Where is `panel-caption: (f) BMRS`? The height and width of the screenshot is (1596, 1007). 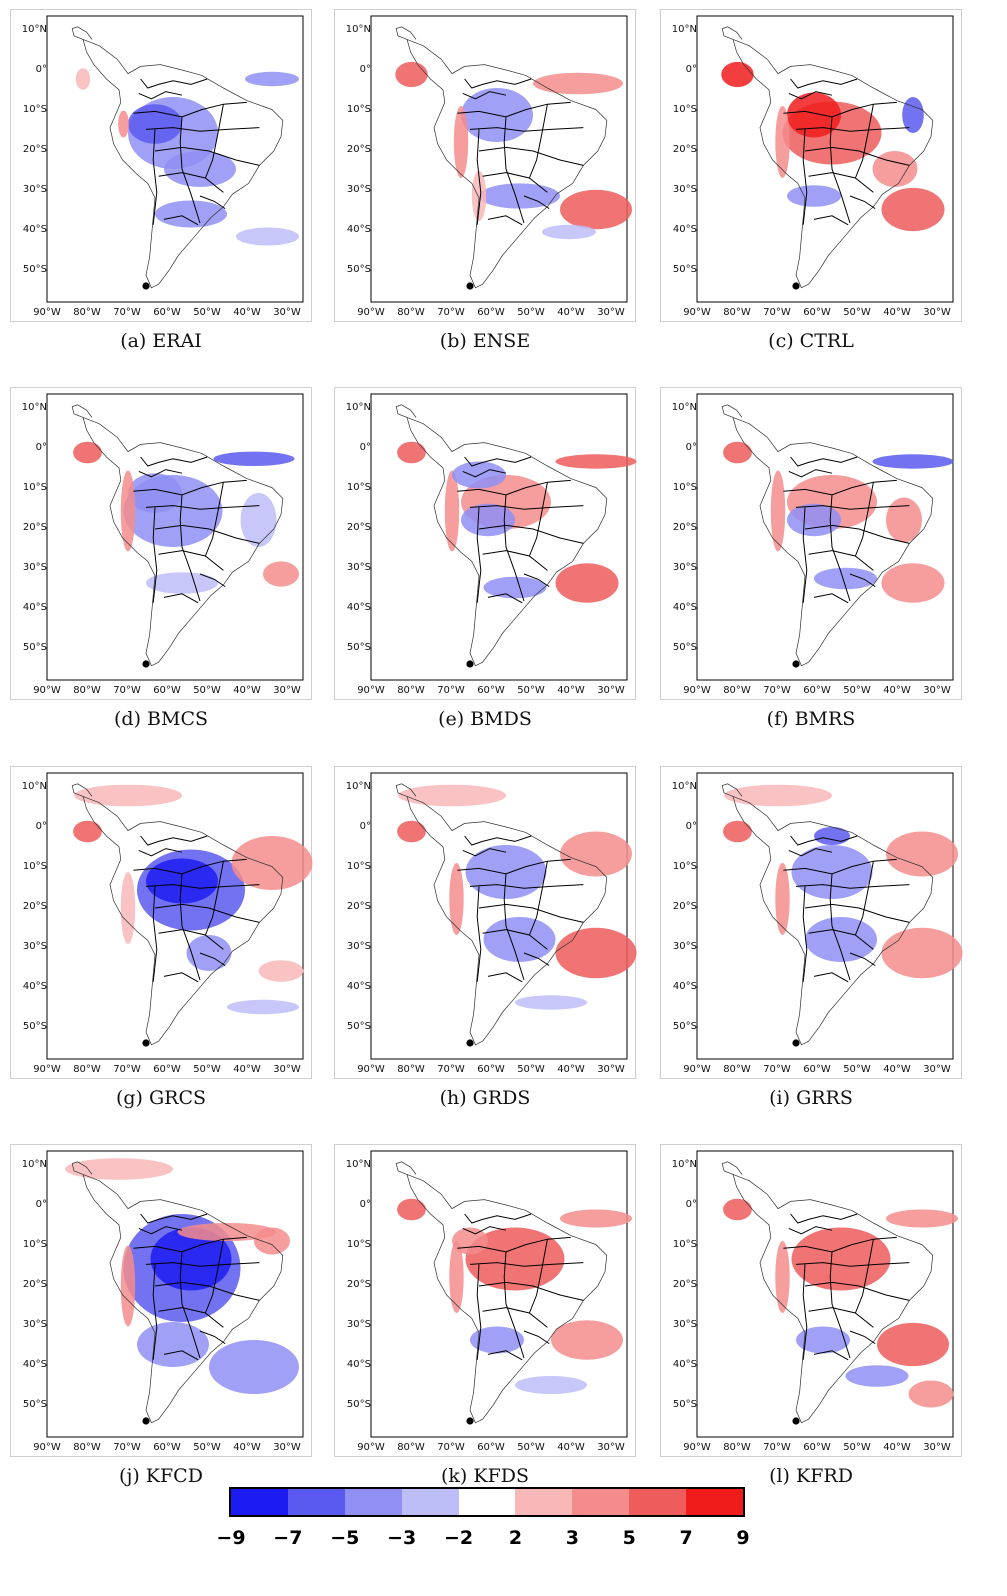 panel-caption: (f) BMRS is located at coordinates (811, 719).